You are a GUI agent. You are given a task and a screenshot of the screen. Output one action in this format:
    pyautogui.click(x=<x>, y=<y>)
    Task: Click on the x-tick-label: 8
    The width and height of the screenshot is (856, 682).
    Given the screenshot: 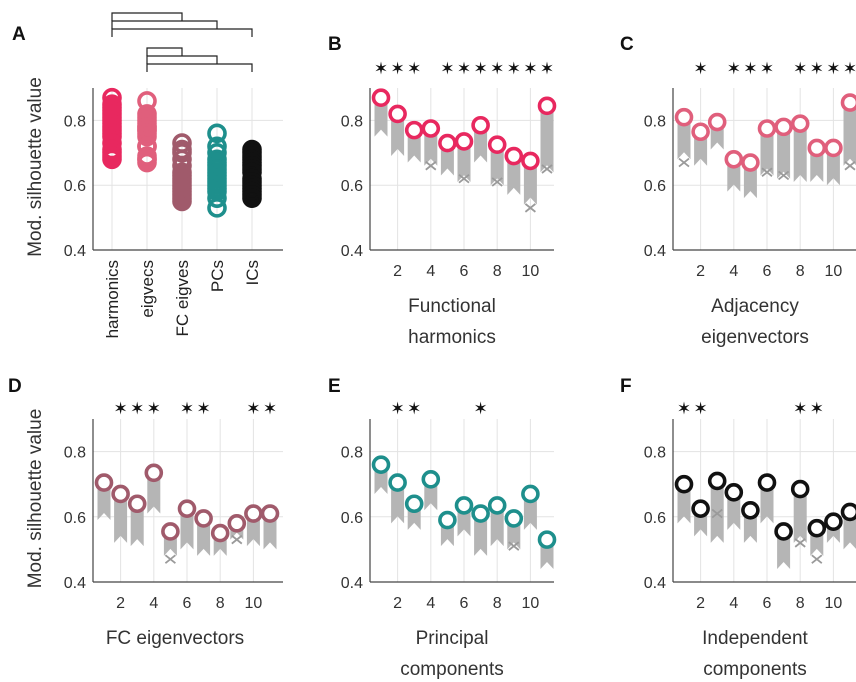 What is the action you would take?
    pyautogui.click(x=497, y=271)
    